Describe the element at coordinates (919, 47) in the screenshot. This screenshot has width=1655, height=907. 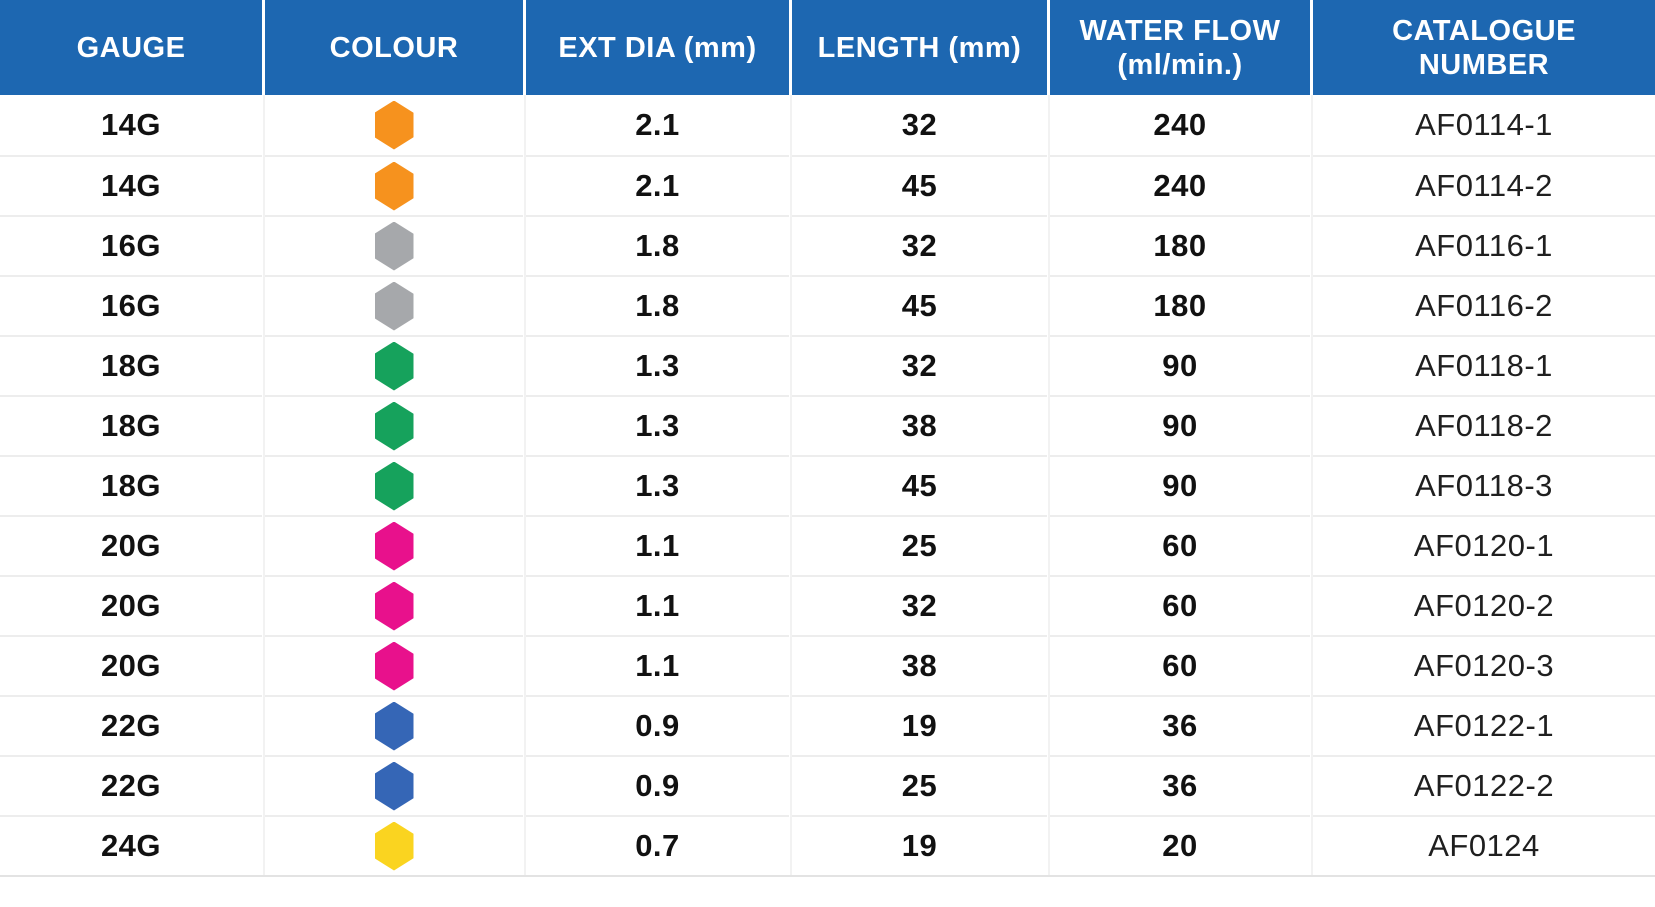
I see `column-header-length: LENGTH (mm)` at that location.